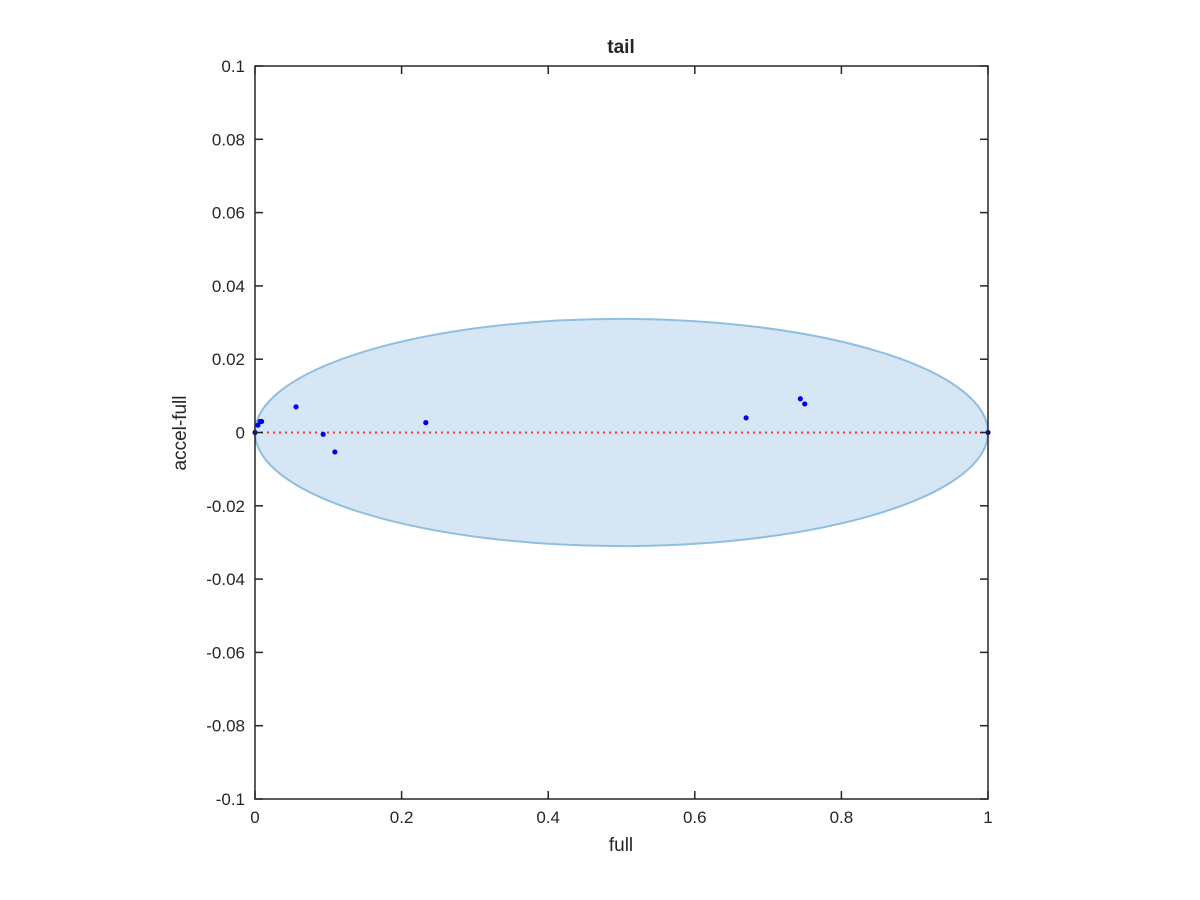  Describe the element at coordinates (695, 817) in the screenshot. I see `x-tick-label-3: 0.6` at that location.